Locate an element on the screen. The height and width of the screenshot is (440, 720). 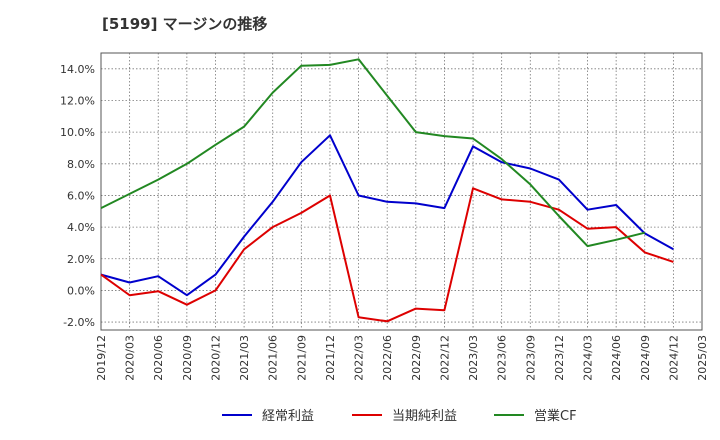
x-tick-label: 2019/12 is located at coordinates (101, 358).